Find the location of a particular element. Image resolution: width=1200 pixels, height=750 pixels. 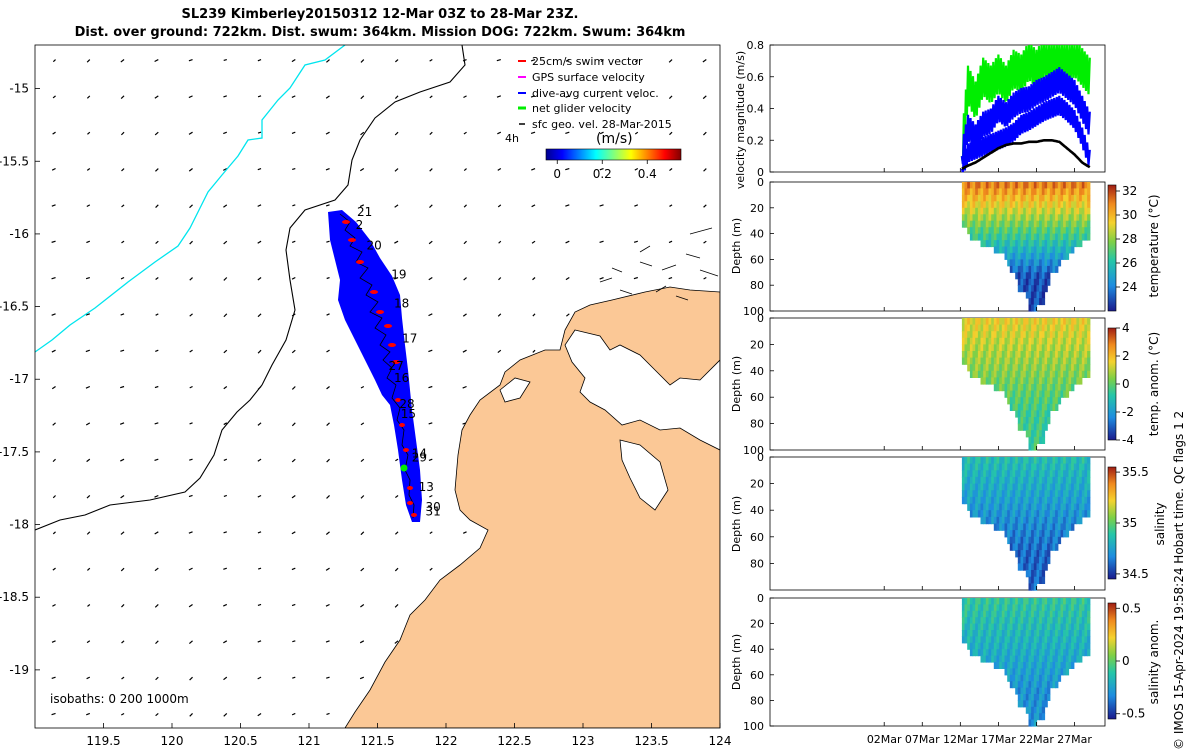

depth-tick-label: 60 is located at coordinates (757, 259).